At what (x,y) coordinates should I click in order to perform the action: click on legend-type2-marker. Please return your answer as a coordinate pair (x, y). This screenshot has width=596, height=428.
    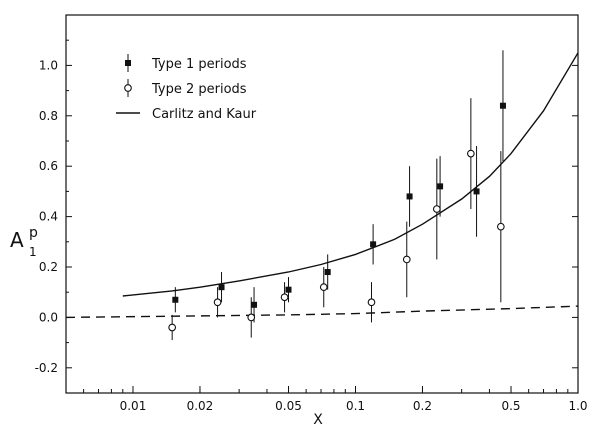
    Looking at the image, I should click on (128, 88).